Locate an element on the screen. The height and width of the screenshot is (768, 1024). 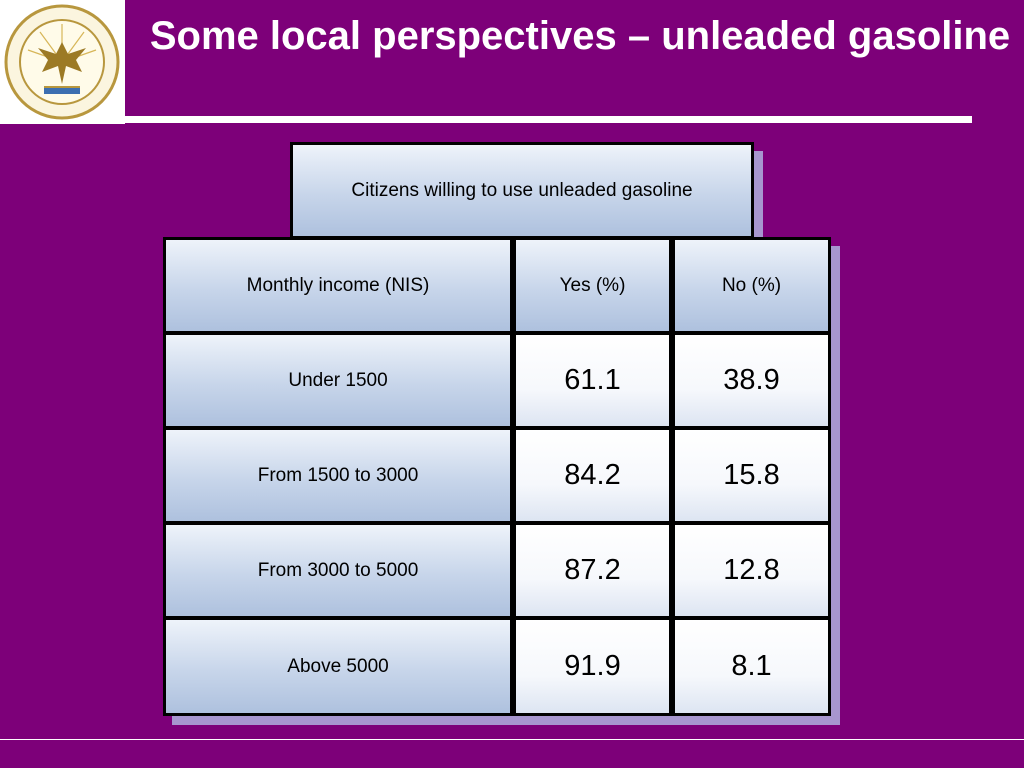
row-no-value: 15.8 is located at coordinates (751, 475).